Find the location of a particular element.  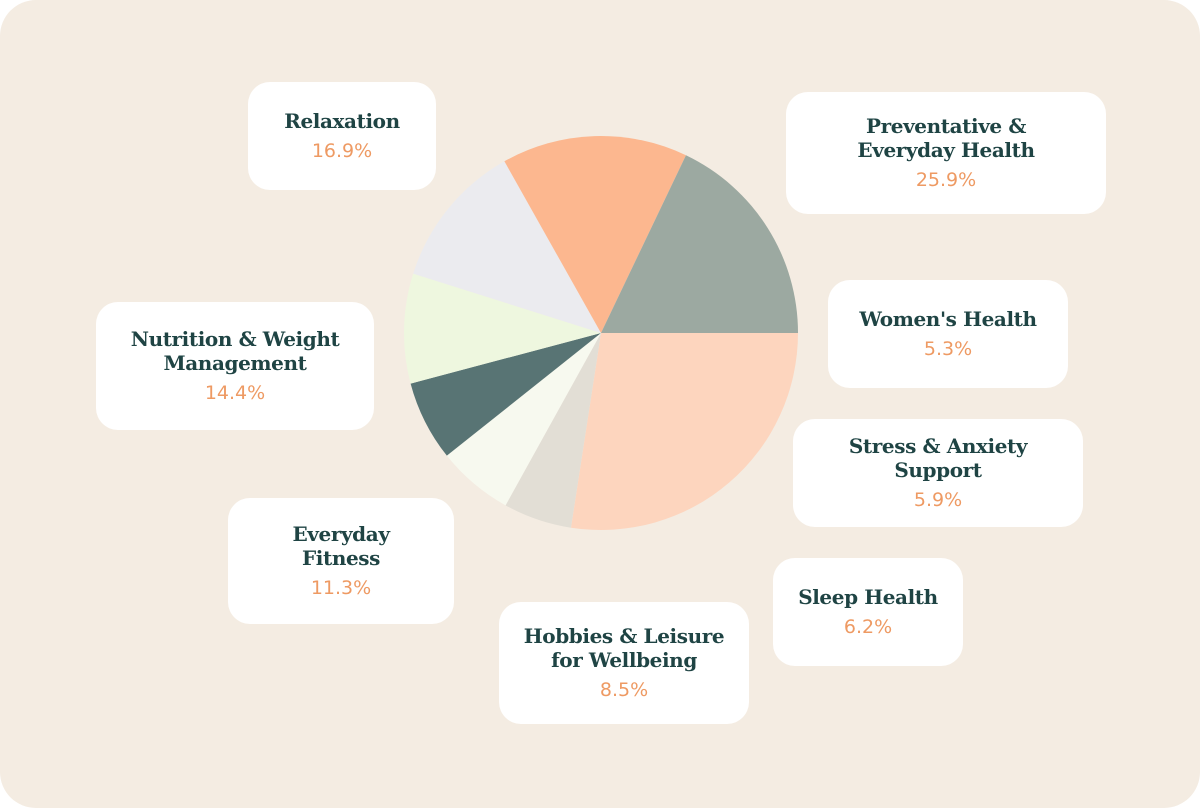

card-title-line: Stress & Anxiety Support is located at coordinates (938, 458).